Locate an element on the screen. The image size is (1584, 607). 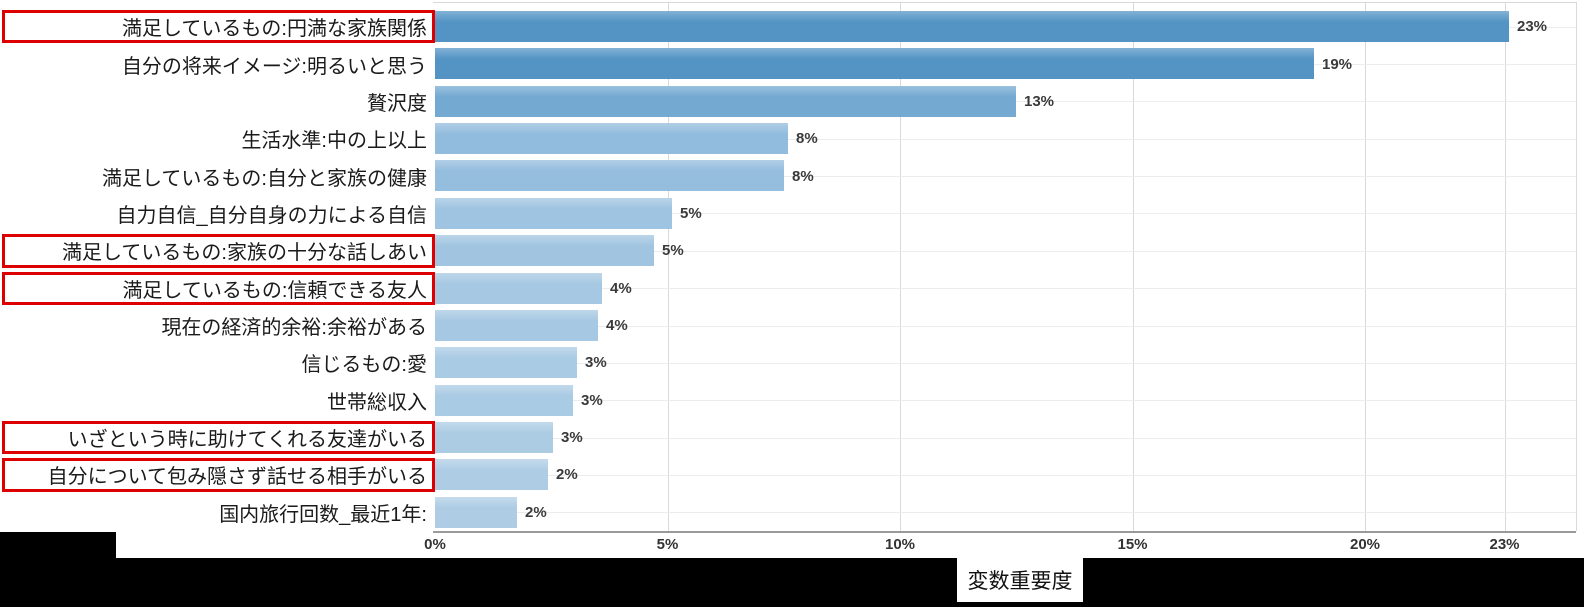
chart-row: 現在の経済的余裕:余裕がある 4% is located at coordinates (788, 325).